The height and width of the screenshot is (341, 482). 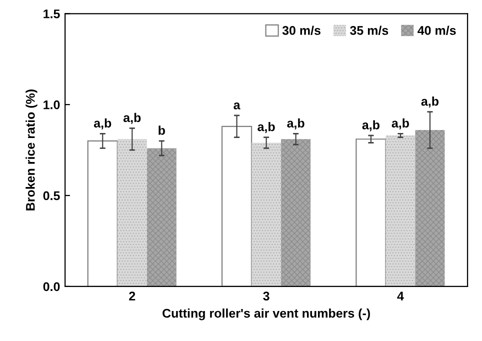 What do you see at coordinates (132, 296) in the screenshot?
I see `x-tick-label: 2` at bounding box center [132, 296].